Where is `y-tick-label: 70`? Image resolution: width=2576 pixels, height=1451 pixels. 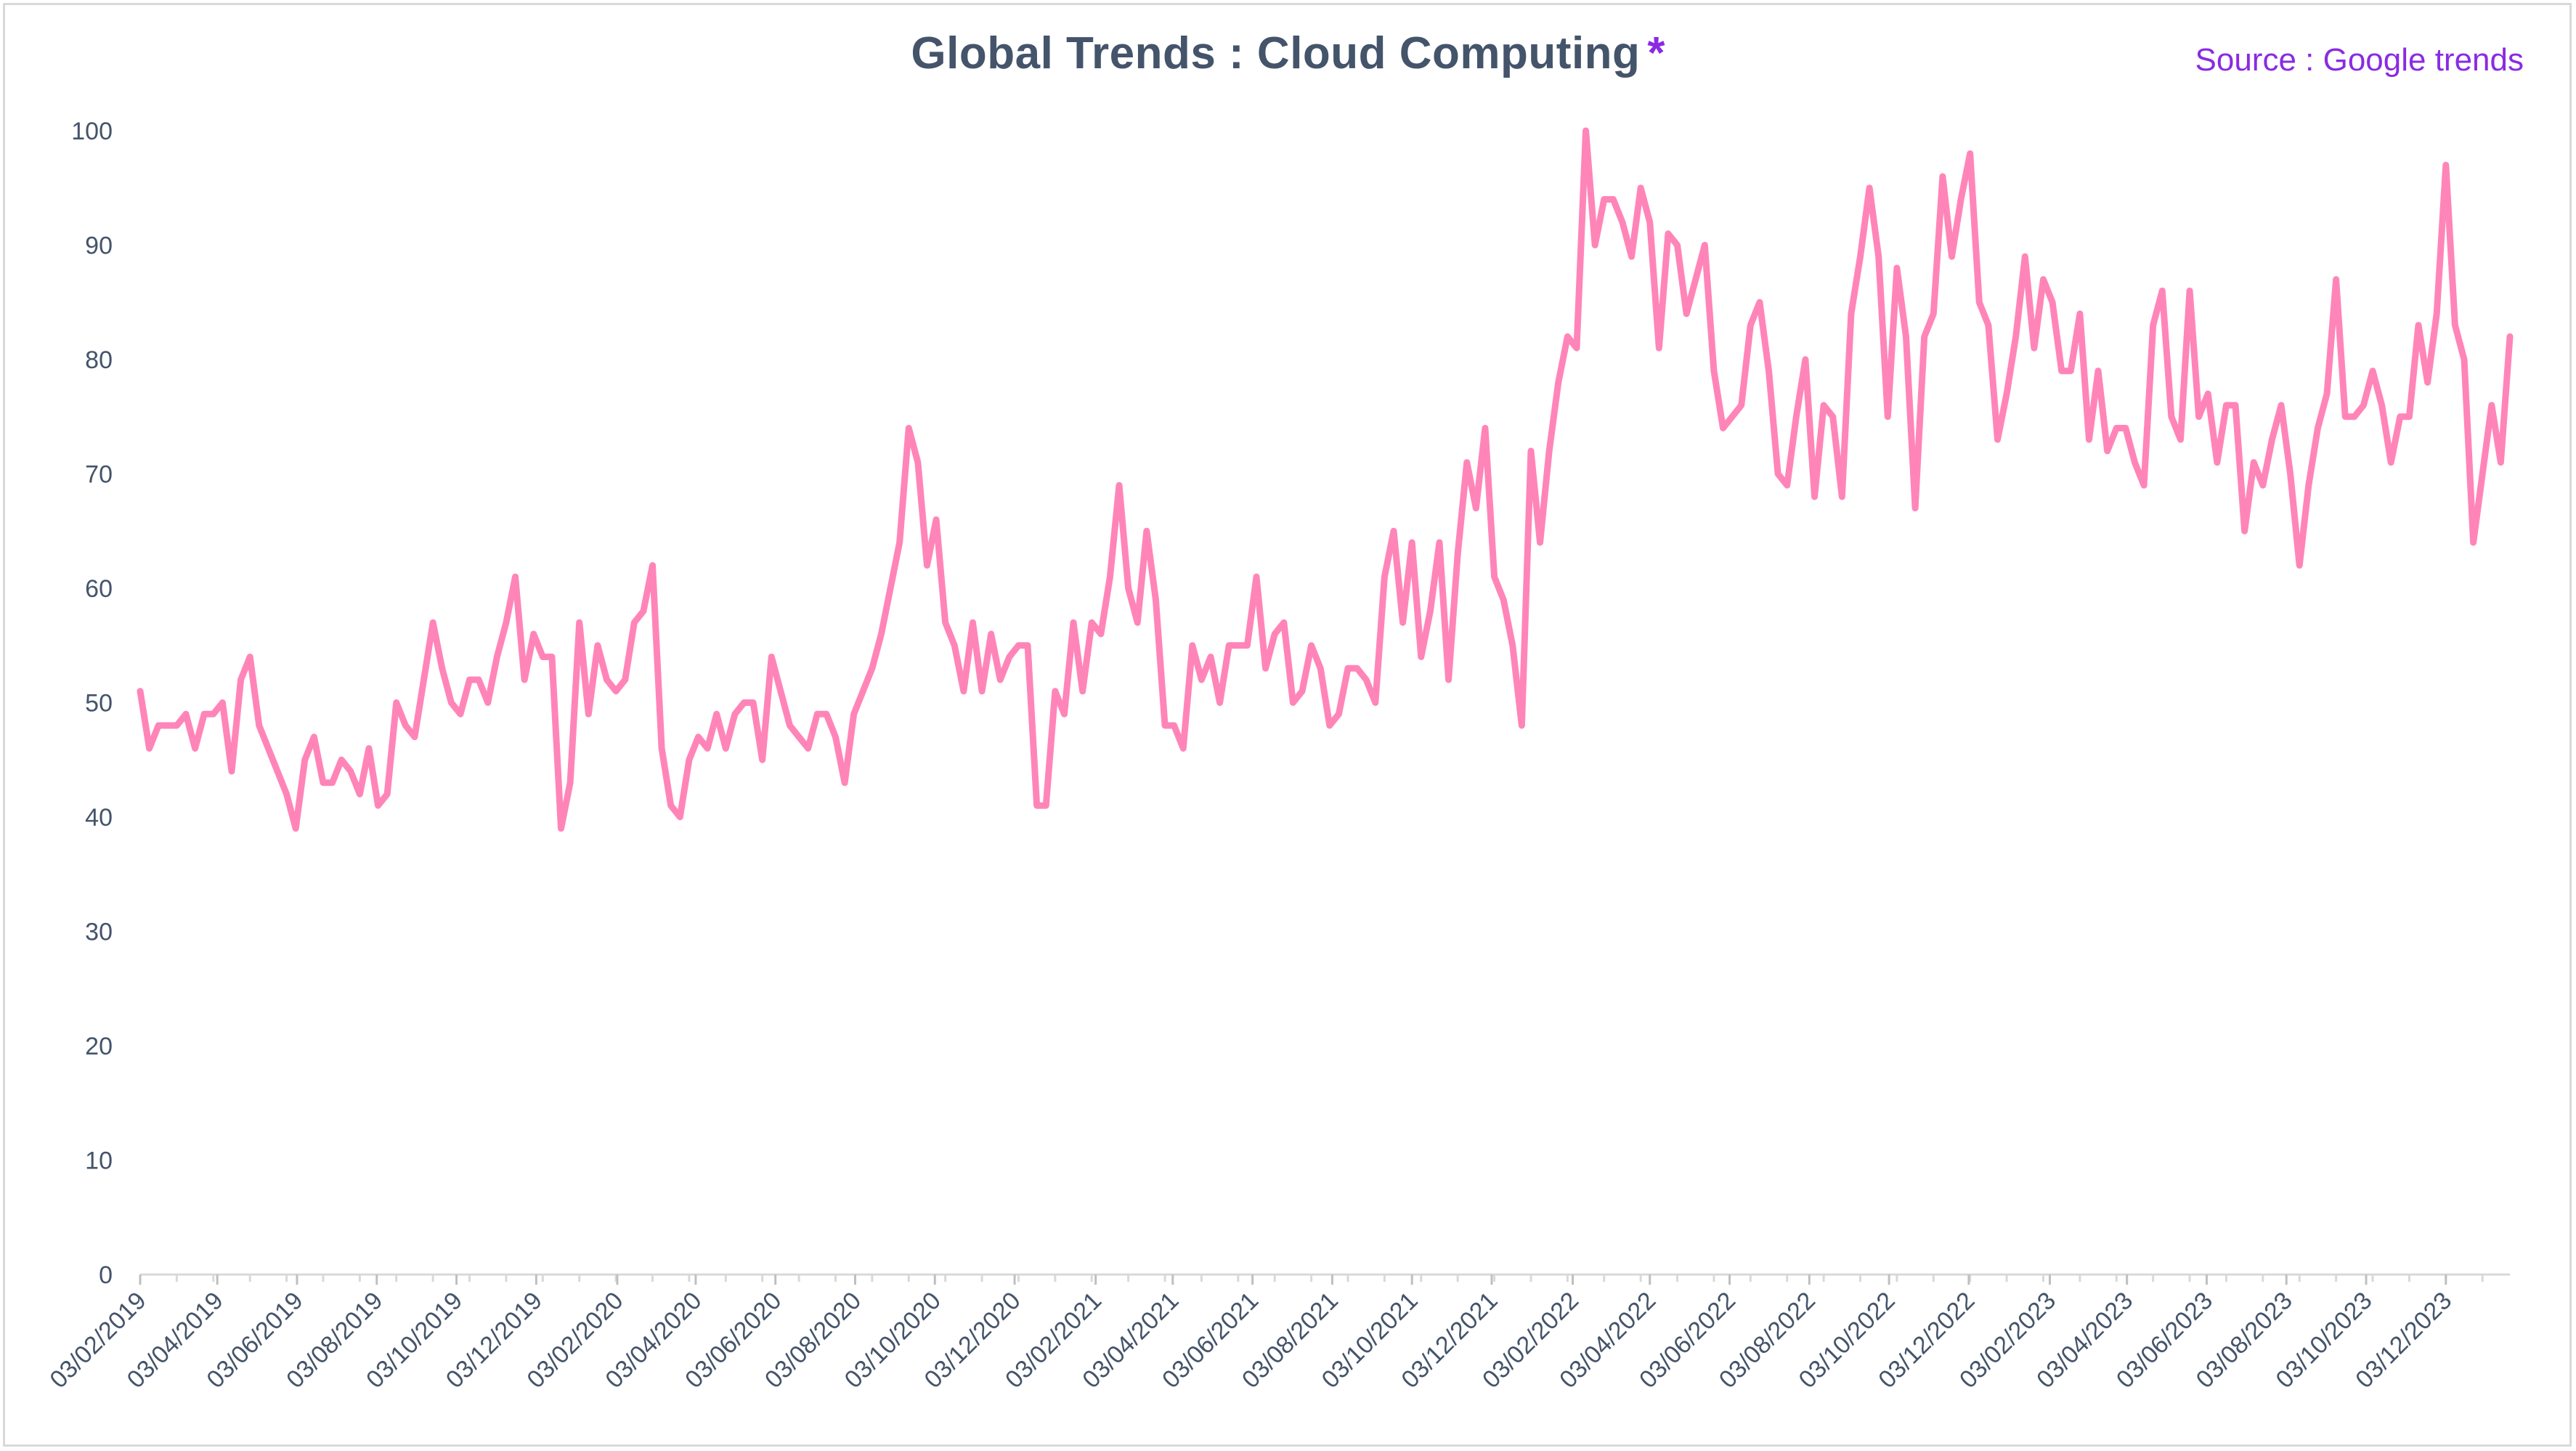
y-tick-label: 70 is located at coordinates (99, 475).